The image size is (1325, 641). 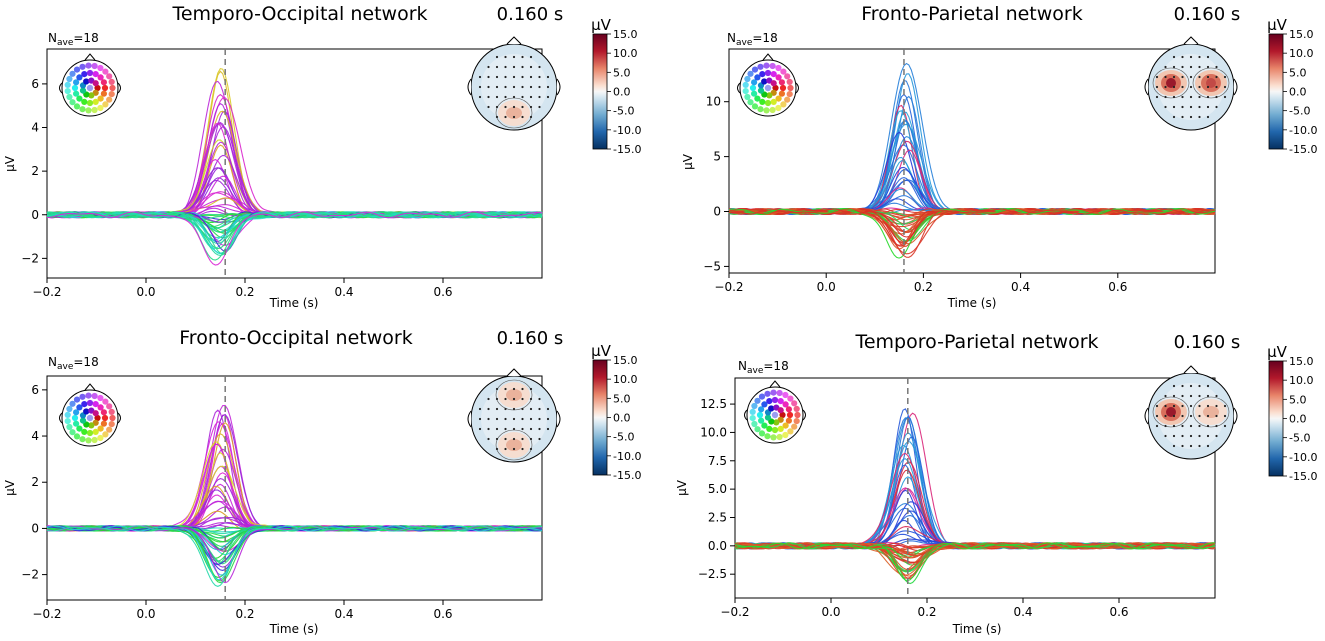 I want to click on nose, so click(x=90, y=387).